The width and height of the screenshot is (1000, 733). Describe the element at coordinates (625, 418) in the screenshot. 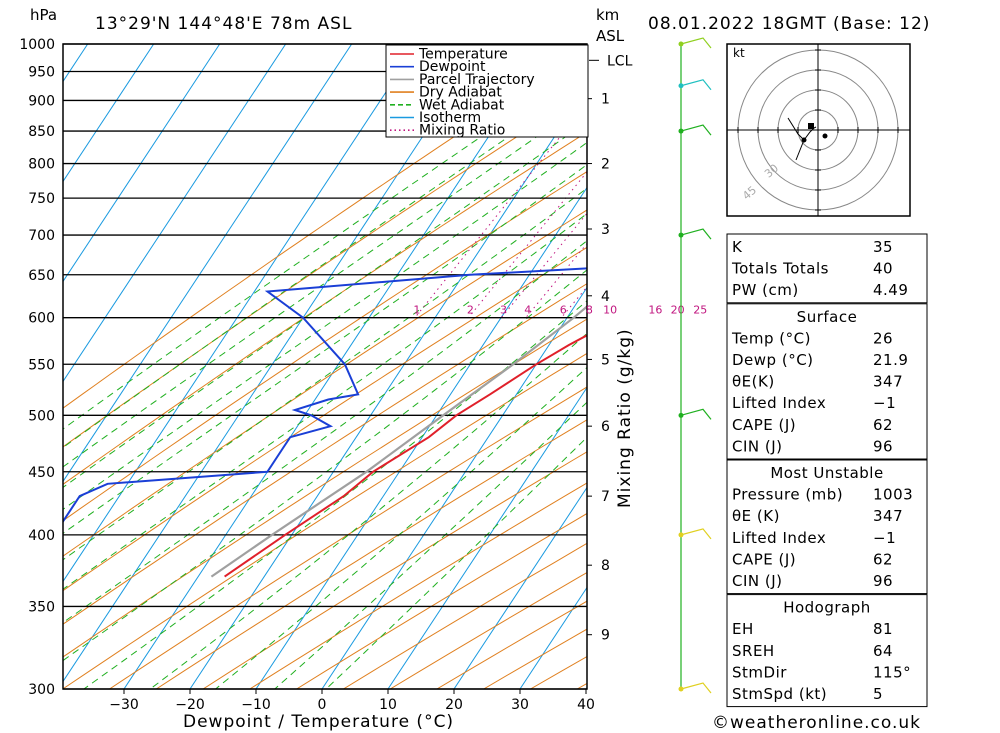

I see `mixing-ratio-axis-label: Mixing Ratio (g/kg)` at that location.